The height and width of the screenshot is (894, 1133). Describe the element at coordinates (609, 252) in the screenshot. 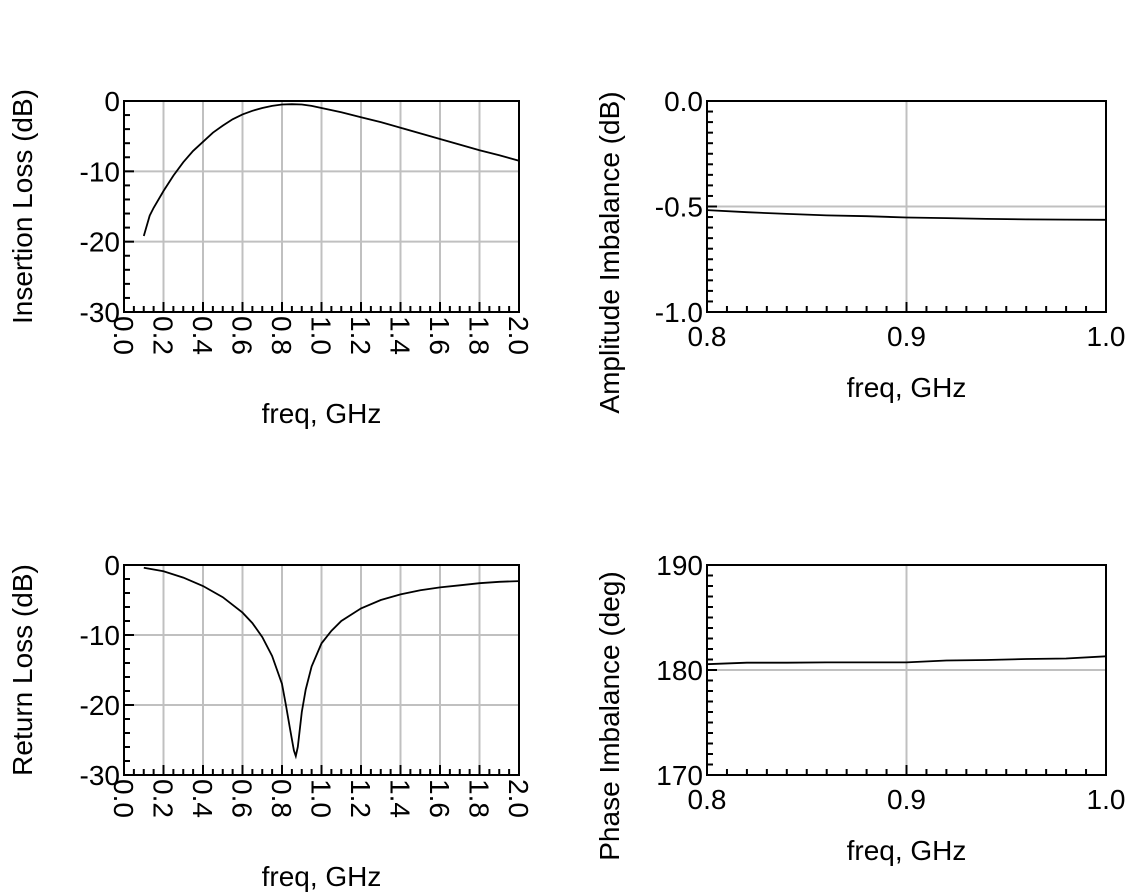

I see `y-axis-label: Amplitude Imbalance (dB)` at that location.